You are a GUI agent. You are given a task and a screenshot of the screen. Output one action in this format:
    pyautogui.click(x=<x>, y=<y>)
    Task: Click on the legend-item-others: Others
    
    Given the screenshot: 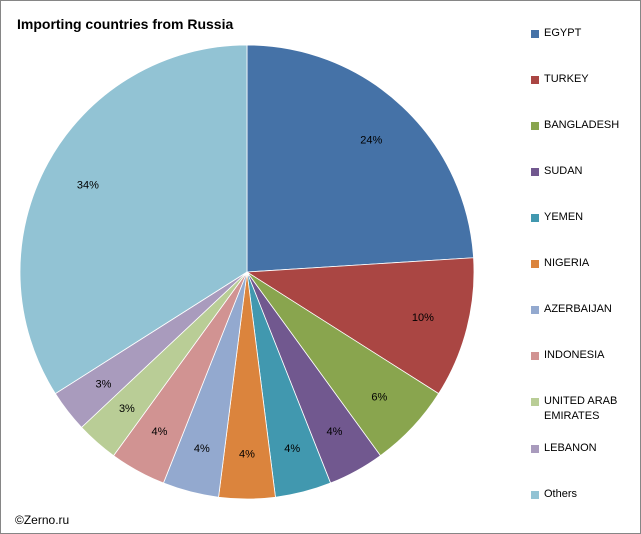 What is the action you would take?
    pyautogui.click(x=584, y=494)
    